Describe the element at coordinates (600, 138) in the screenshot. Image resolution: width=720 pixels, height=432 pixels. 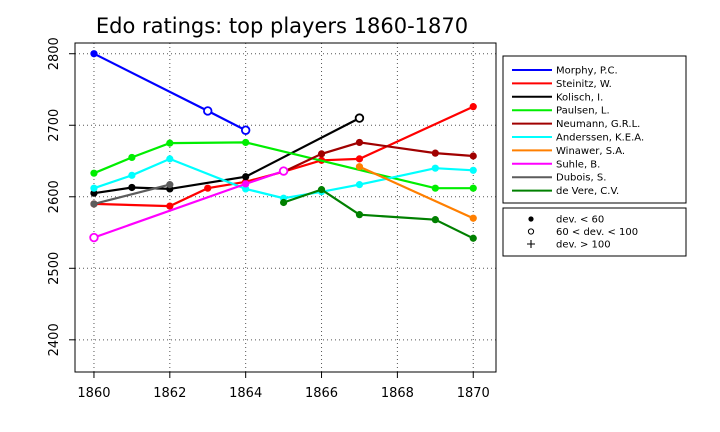
I see `legend-label: Anderssen, K.E.A.` at that location.